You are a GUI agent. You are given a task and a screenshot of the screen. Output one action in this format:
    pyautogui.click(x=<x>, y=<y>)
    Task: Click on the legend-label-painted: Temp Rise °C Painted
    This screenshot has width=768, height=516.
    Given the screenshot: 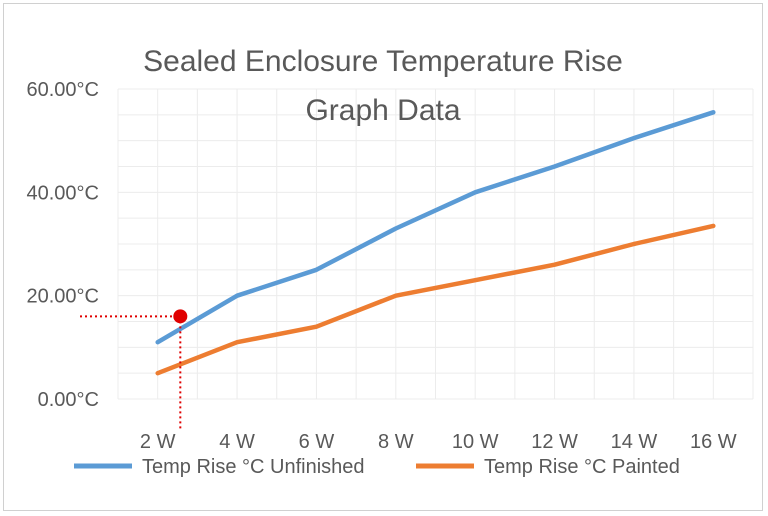 What is the action you would take?
    pyautogui.click(x=582, y=467)
    